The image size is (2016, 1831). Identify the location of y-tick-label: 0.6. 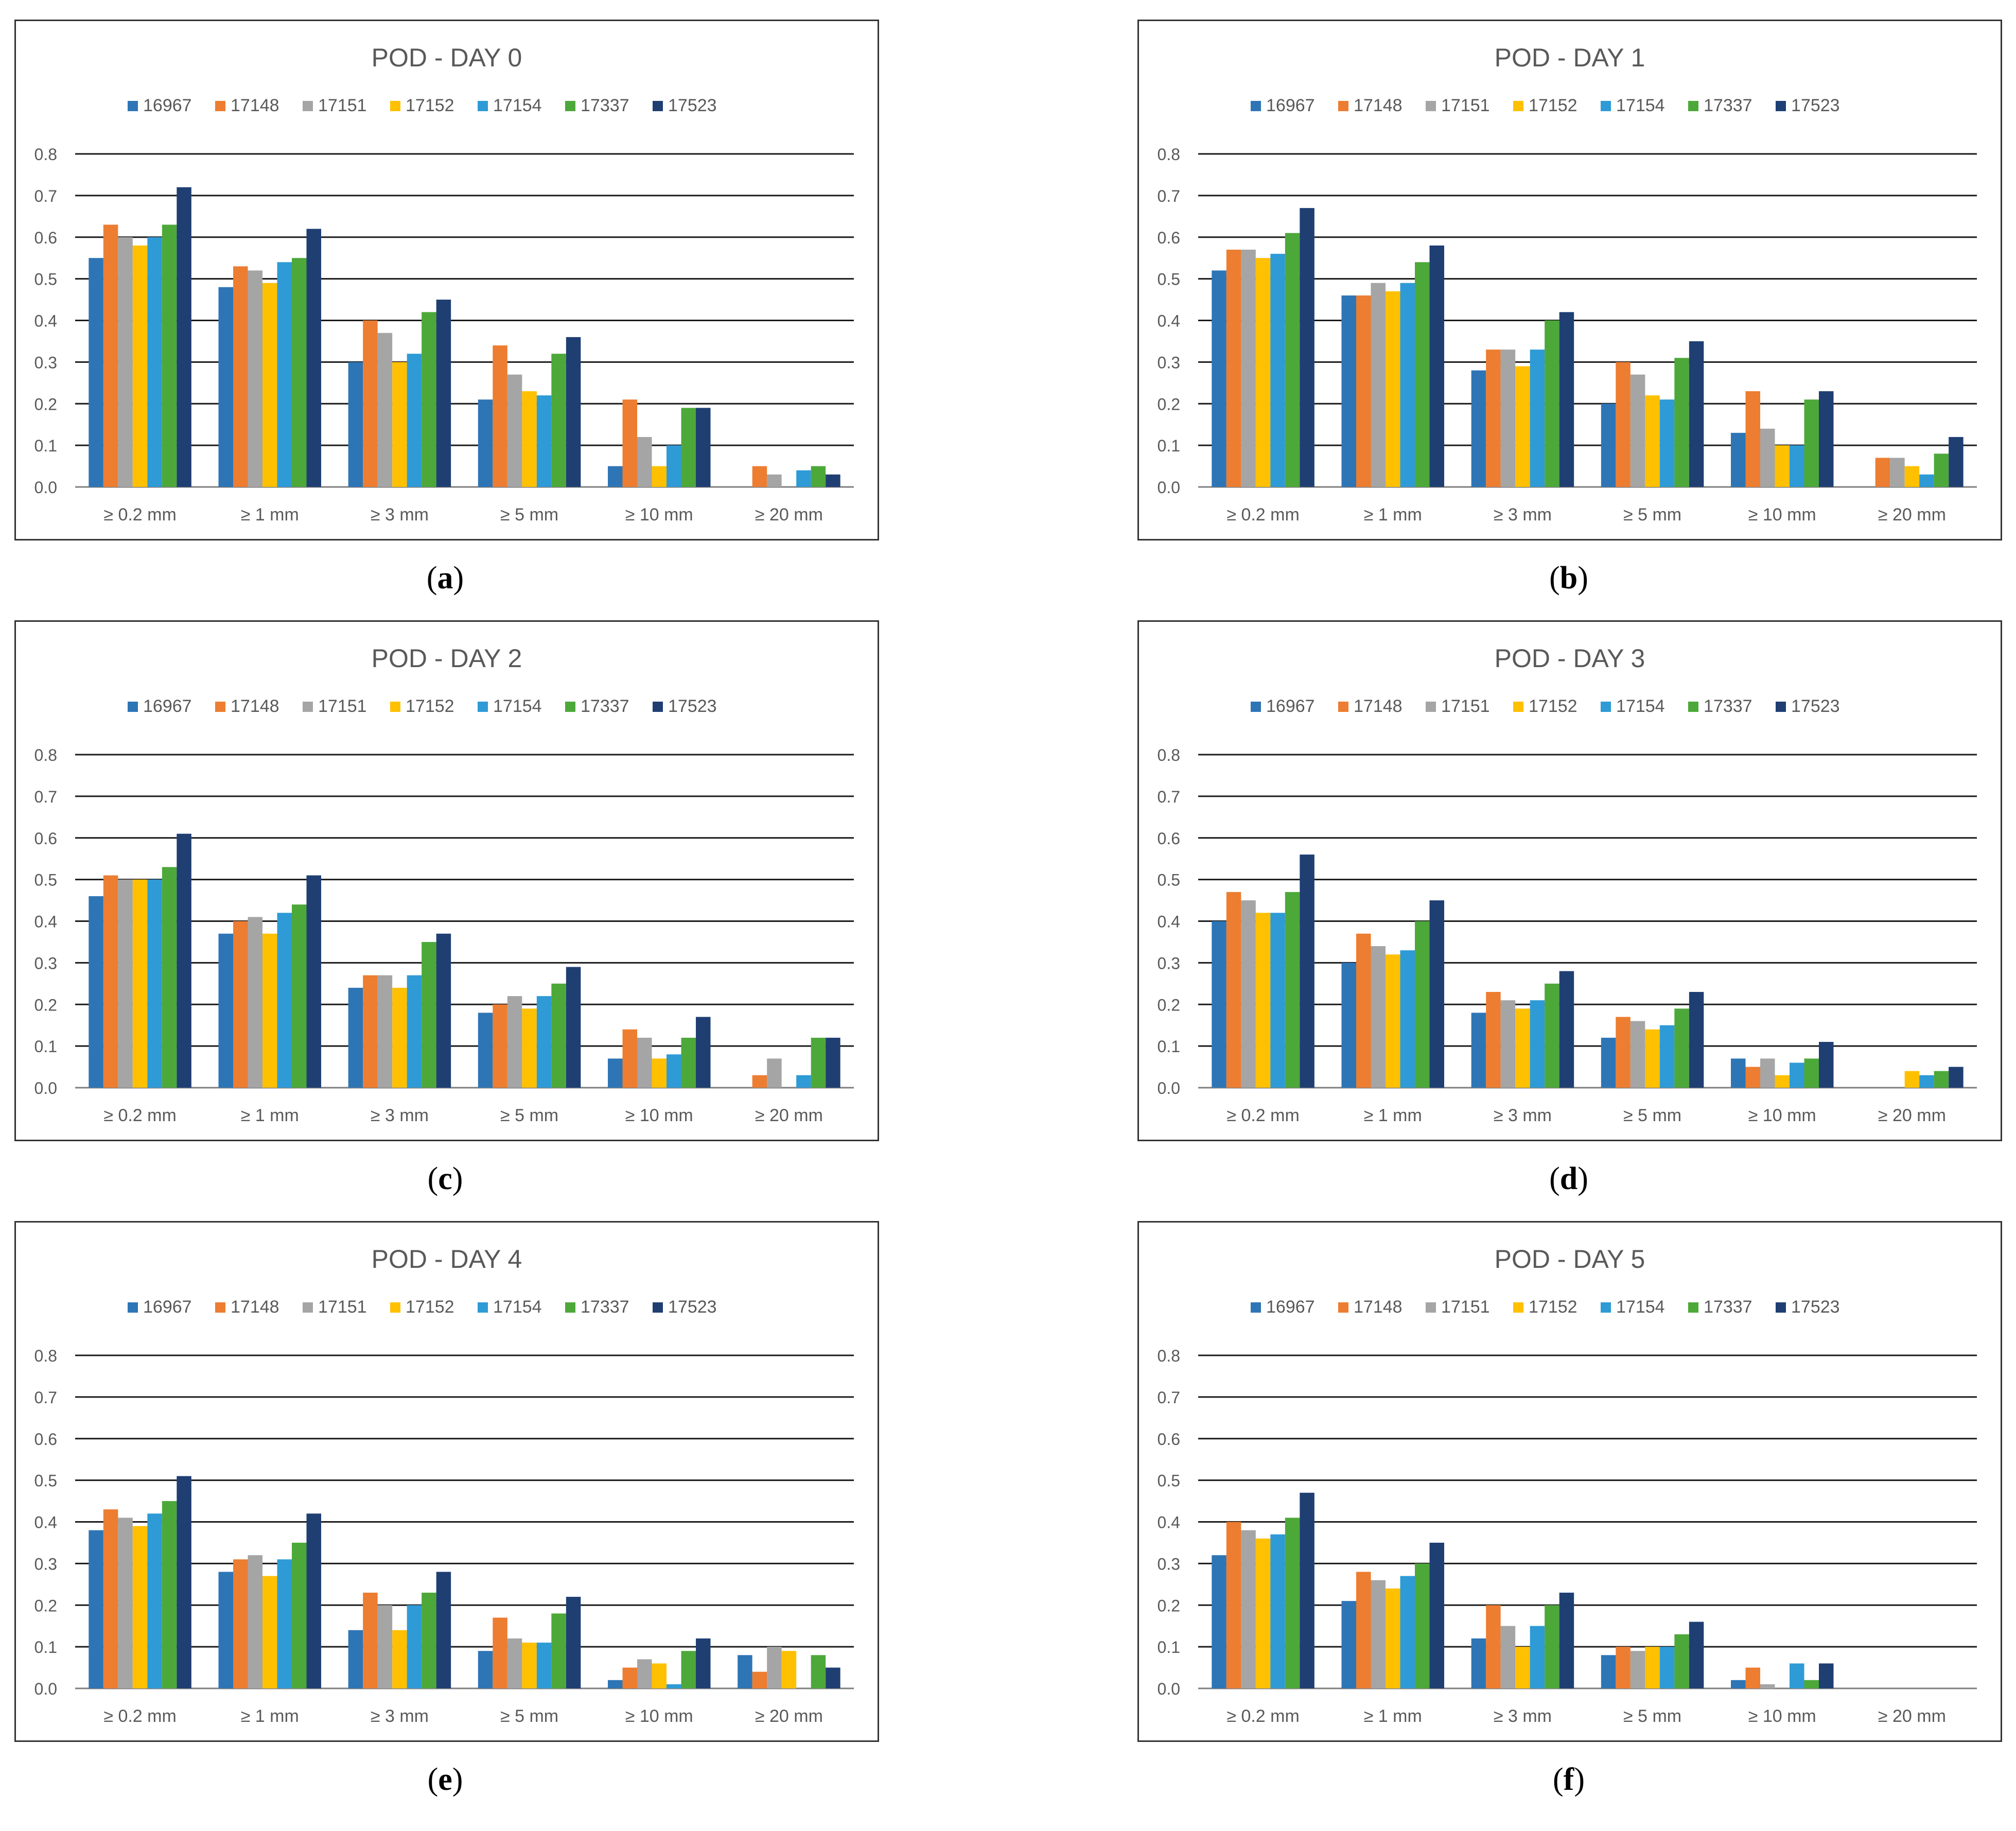
(1169, 1439).